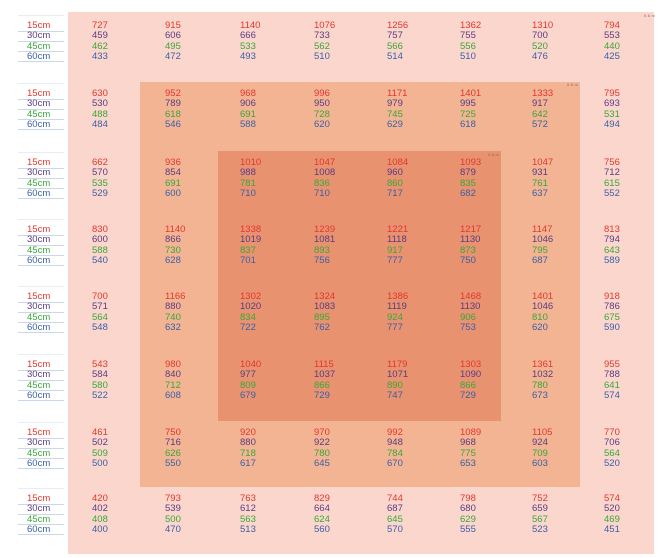 This screenshot has height=558, width=660. What do you see at coordinates (322, 260) in the screenshot?
I see `cell-value: 756` at bounding box center [322, 260].